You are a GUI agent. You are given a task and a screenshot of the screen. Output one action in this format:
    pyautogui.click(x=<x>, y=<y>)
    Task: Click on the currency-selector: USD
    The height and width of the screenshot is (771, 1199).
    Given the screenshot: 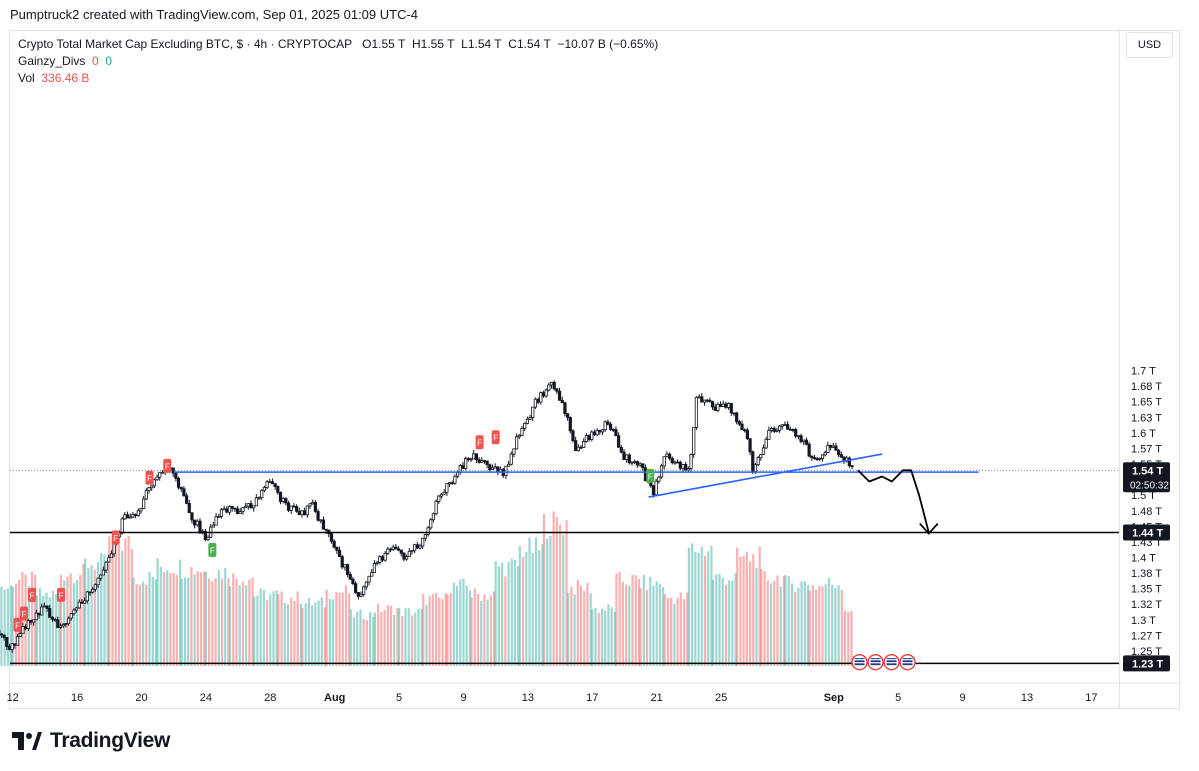 What is the action you would take?
    pyautogui.click(x=1149, y=45)
    